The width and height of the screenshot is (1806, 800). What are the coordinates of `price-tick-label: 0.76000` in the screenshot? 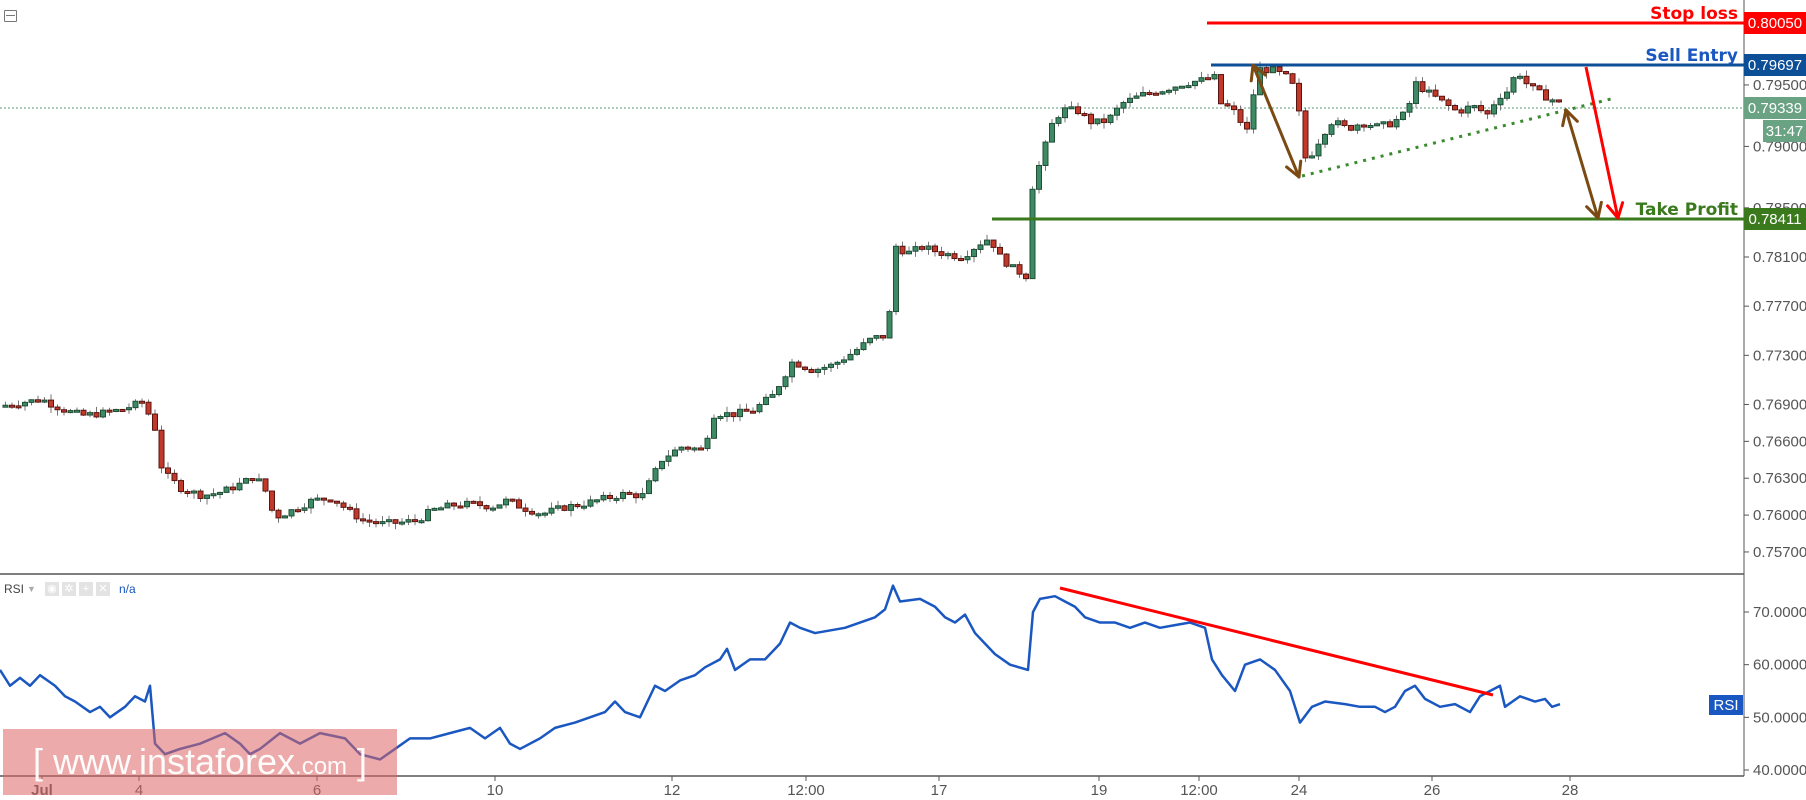 It's located at (1779, 515).